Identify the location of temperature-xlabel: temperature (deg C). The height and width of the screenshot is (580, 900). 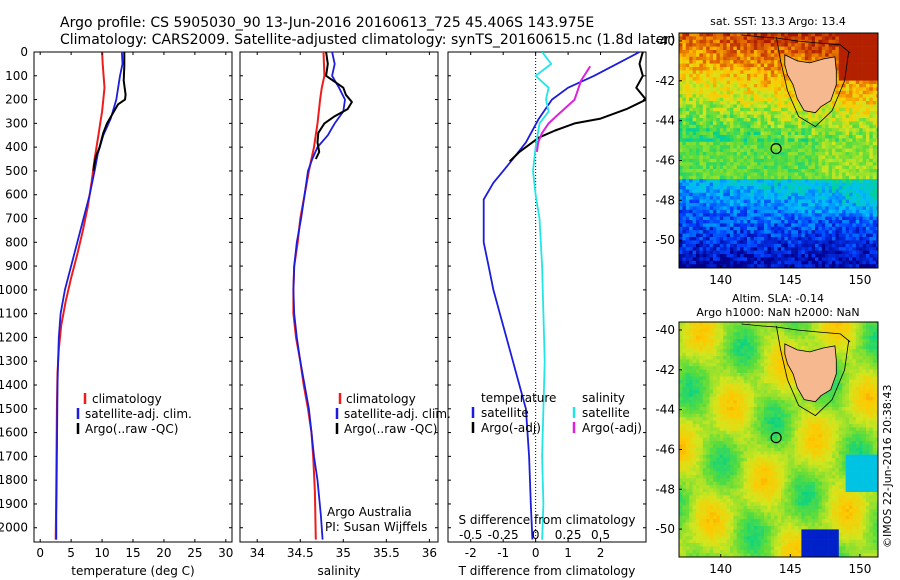
(132, 571).